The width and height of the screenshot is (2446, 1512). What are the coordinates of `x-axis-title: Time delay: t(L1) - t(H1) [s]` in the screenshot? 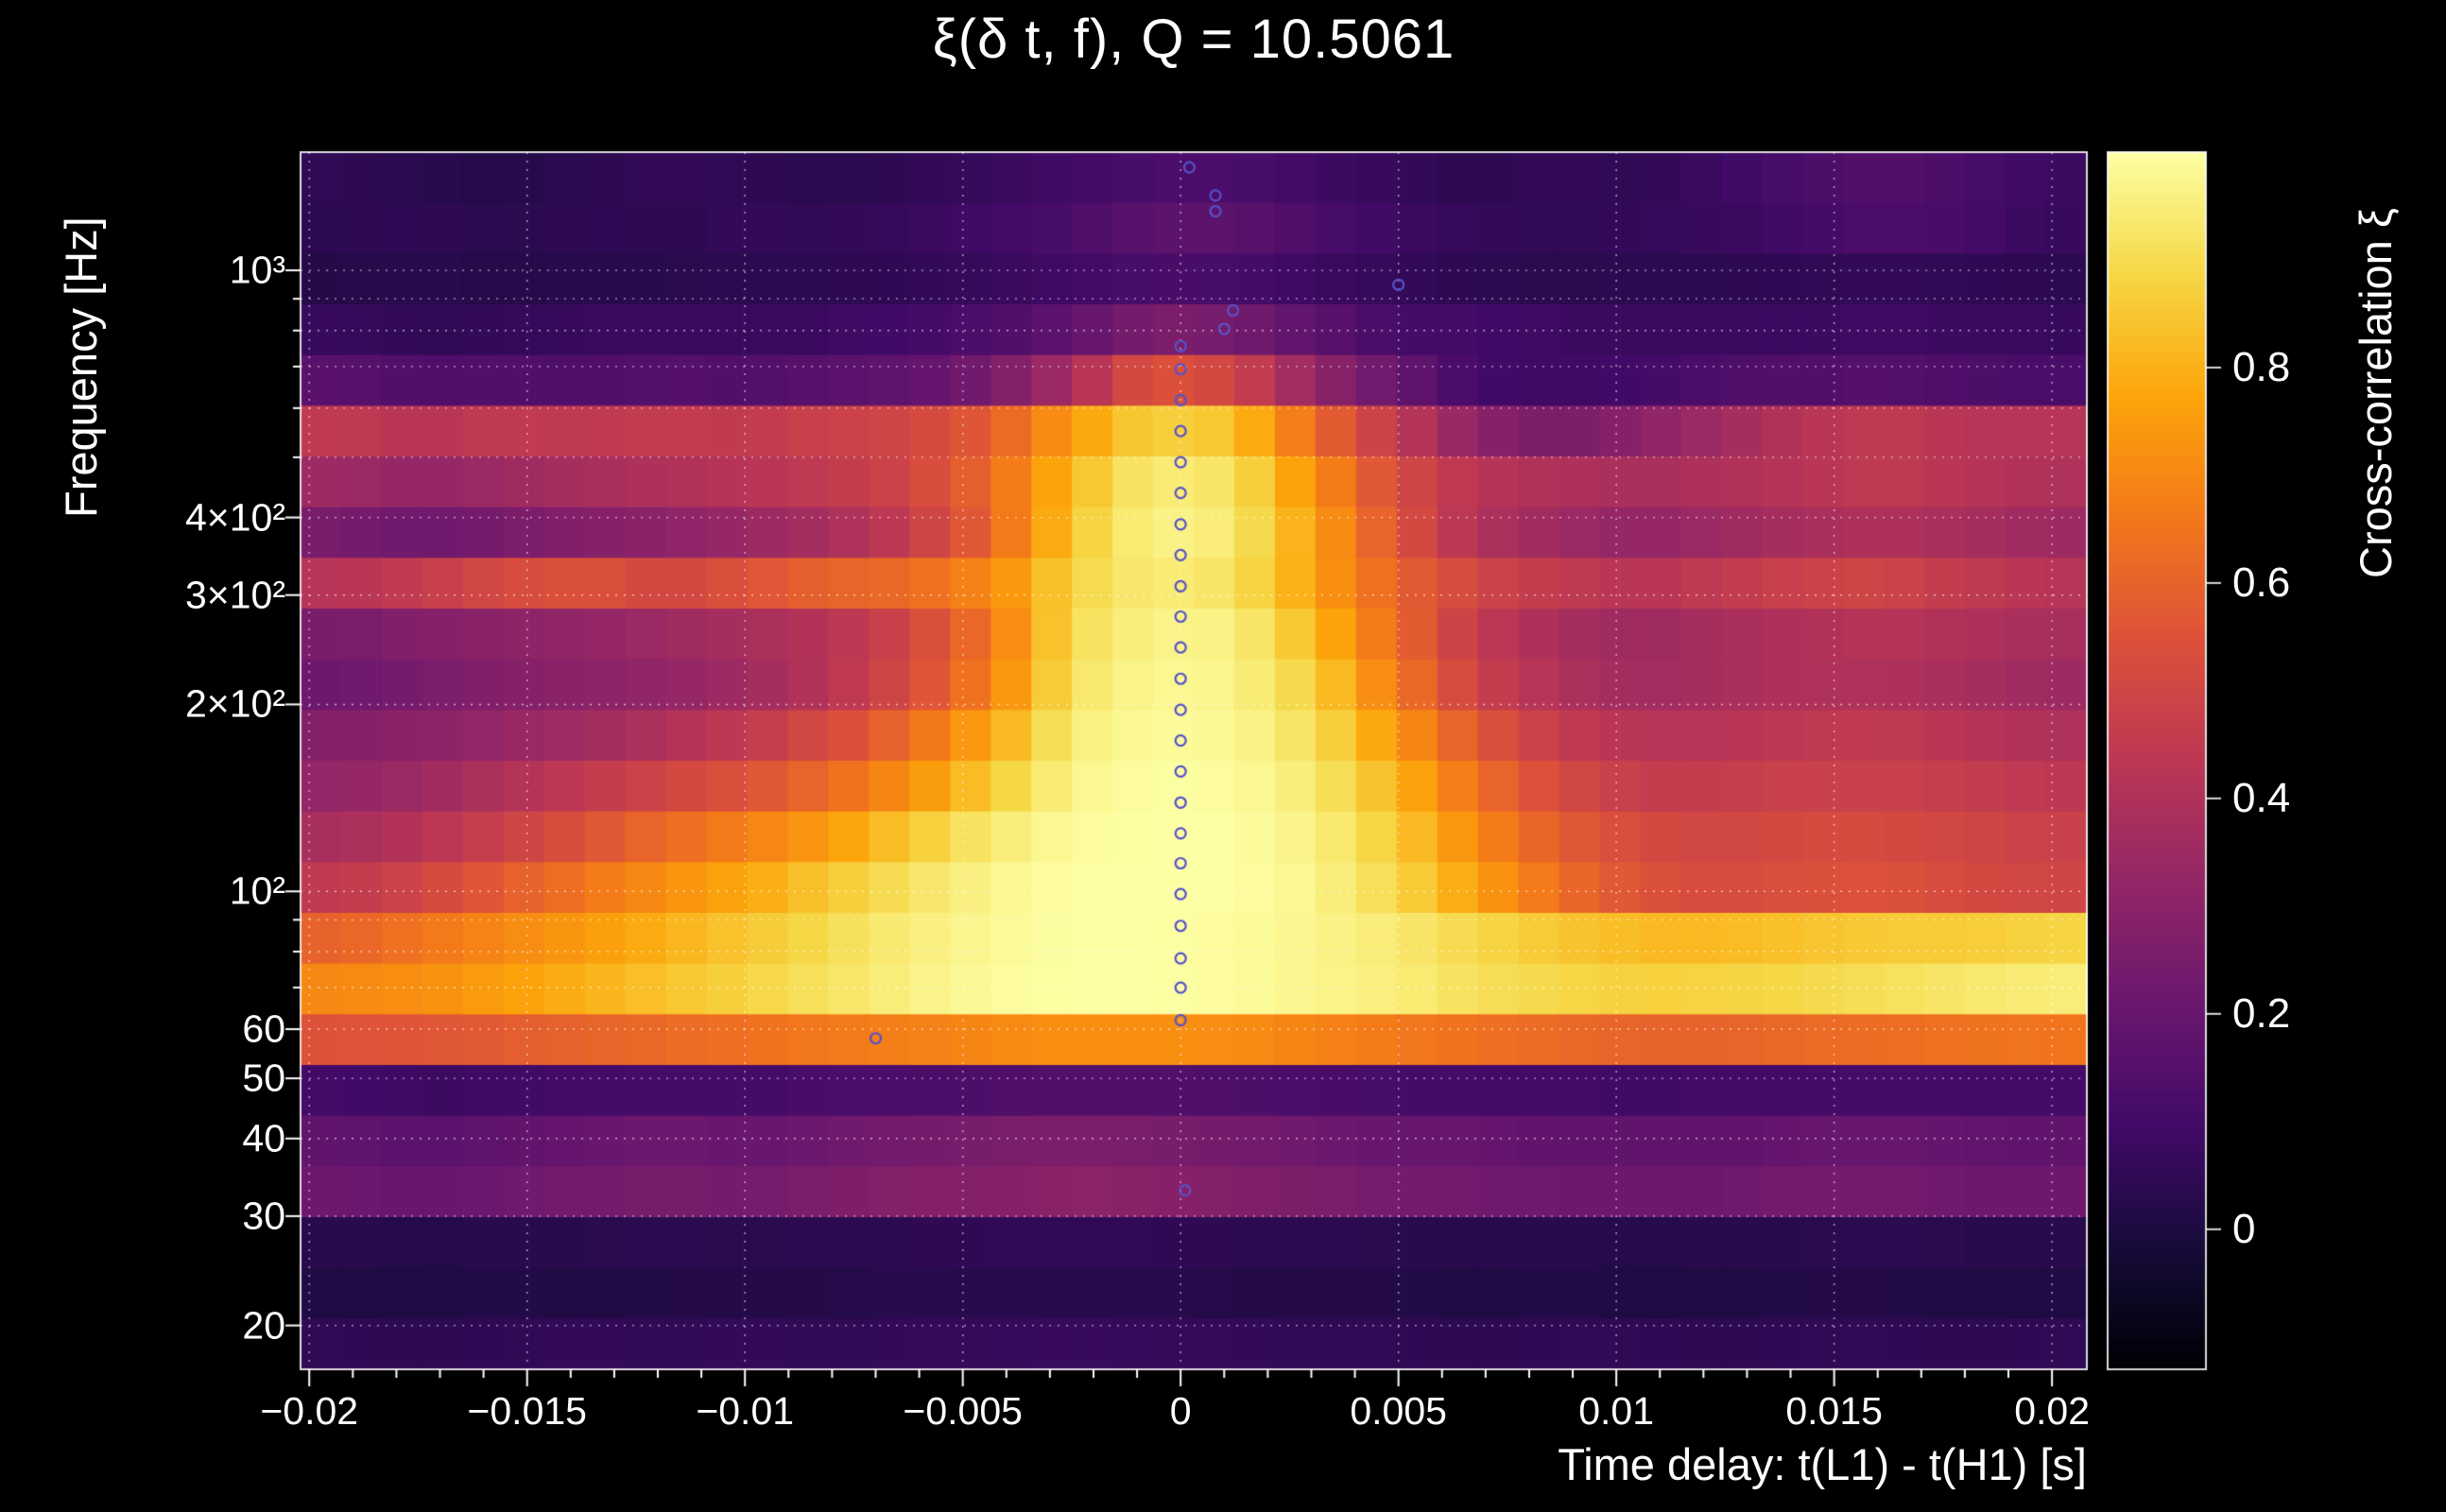 It's located at (1822, 1464).